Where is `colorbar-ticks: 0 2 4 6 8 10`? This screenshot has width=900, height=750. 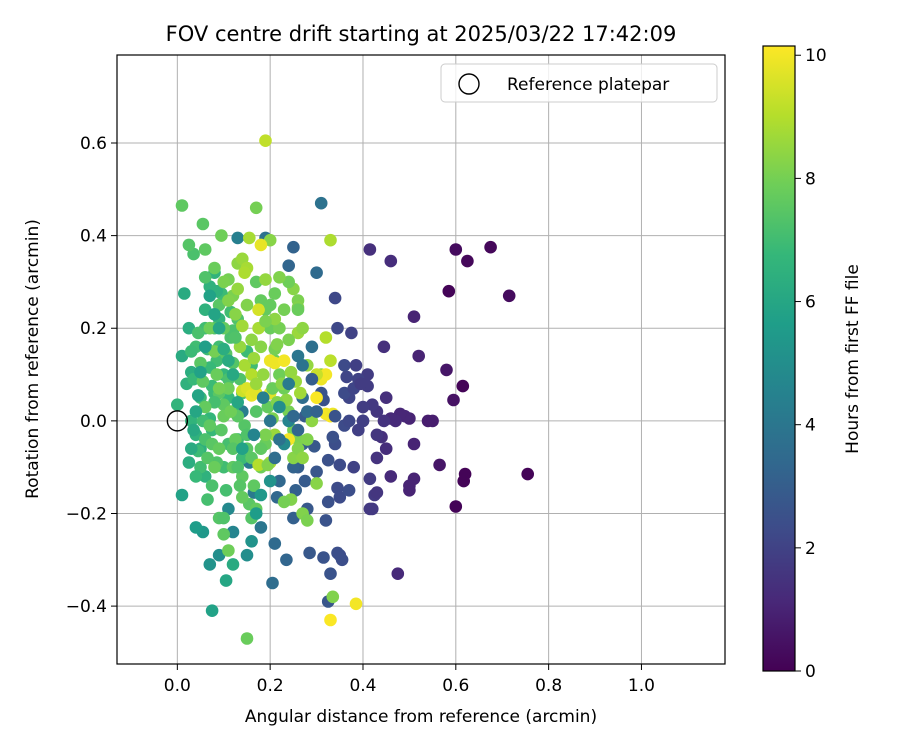 colorbar-ticks: 0 2 4 6 8 10 is located at coordinates (811, 364).